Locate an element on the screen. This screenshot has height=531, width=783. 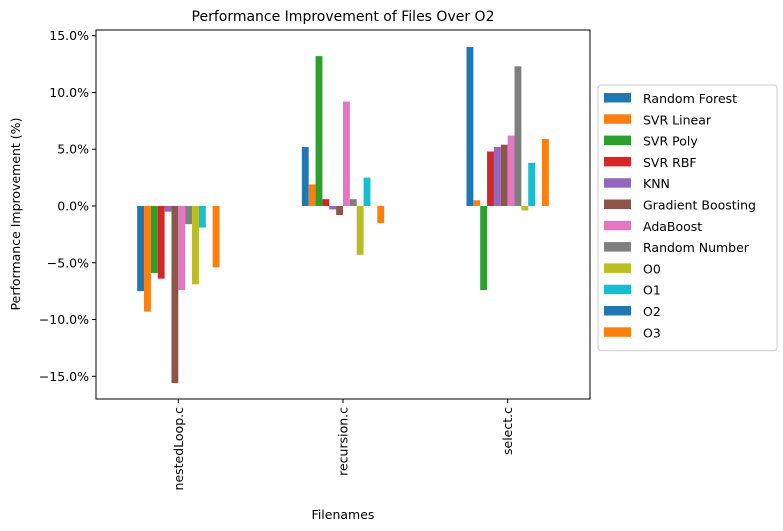
bar-random-forest-recursion-c is located at coordinates (305, 176).